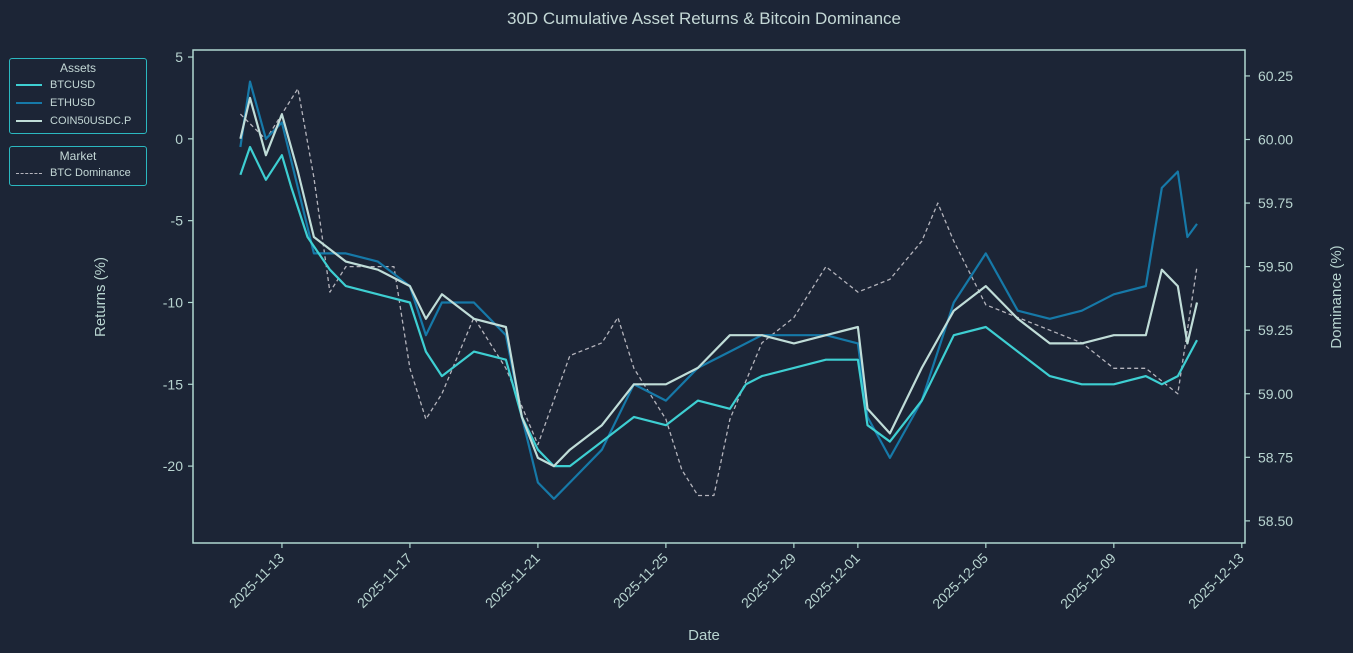 The width and height of the screenshot is (1353, 653). What do you see at coordinates (73, 103) in the screenshot?
I see `legend-label: ETHUSD` at bounding box center [73, 103].